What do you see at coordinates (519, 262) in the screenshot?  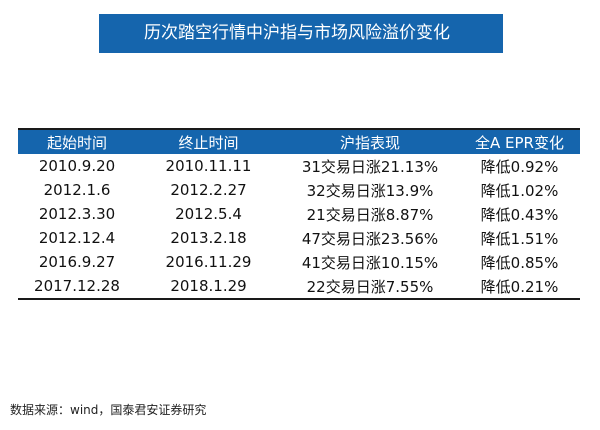 I see `cell-epr-change: 降低0.85%` at bounding box center [519, 262].